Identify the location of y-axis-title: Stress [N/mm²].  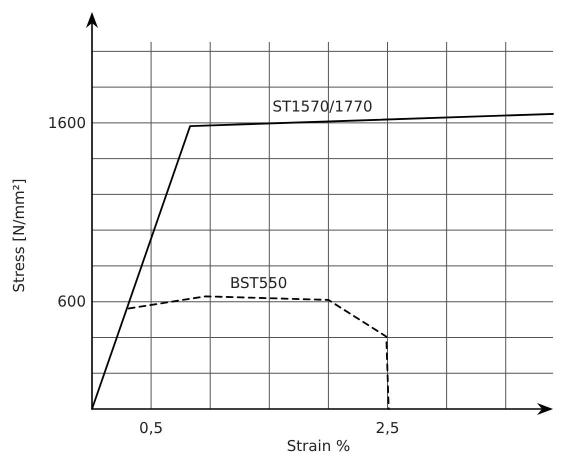
(19, 235).